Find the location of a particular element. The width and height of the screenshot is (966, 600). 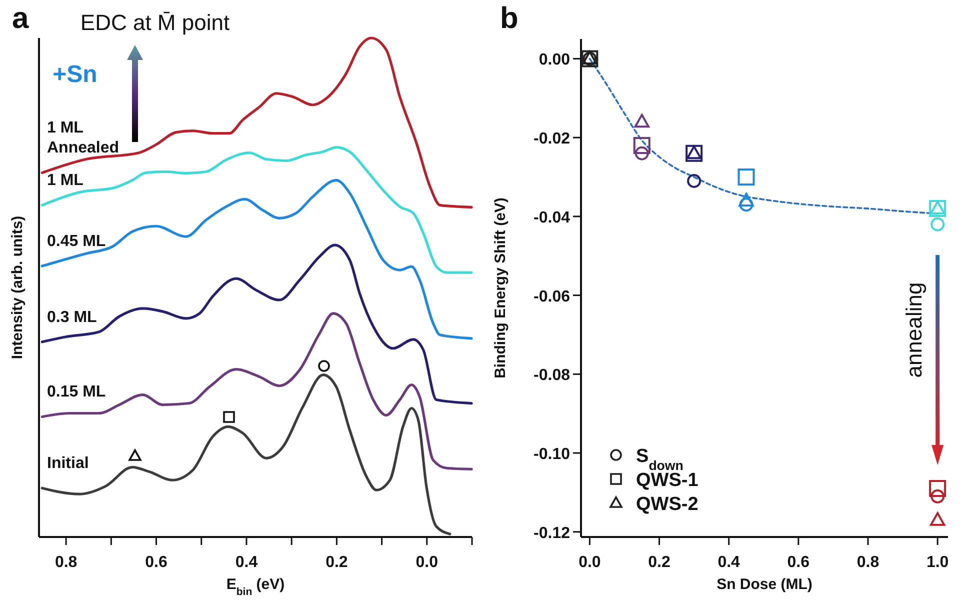

series-label: 0.45 ML is located at coordinates (76, 241).